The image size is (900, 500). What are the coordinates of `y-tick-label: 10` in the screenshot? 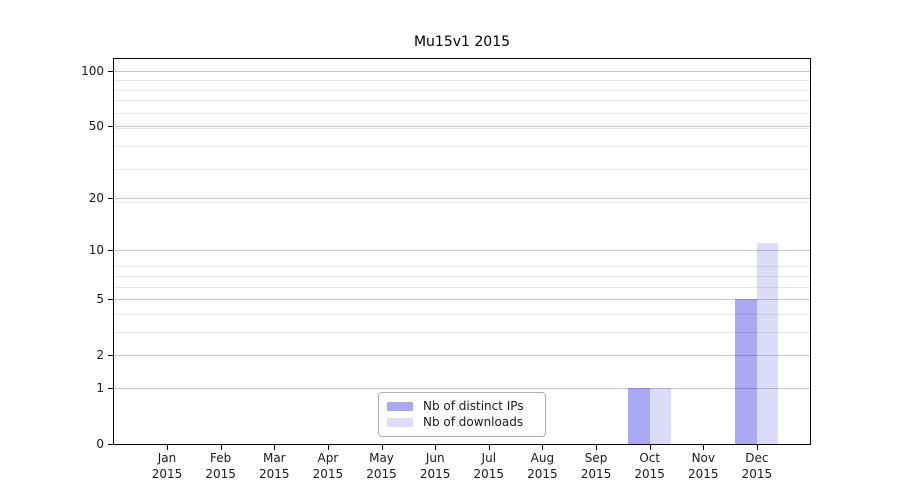 It's located at (96, 250).